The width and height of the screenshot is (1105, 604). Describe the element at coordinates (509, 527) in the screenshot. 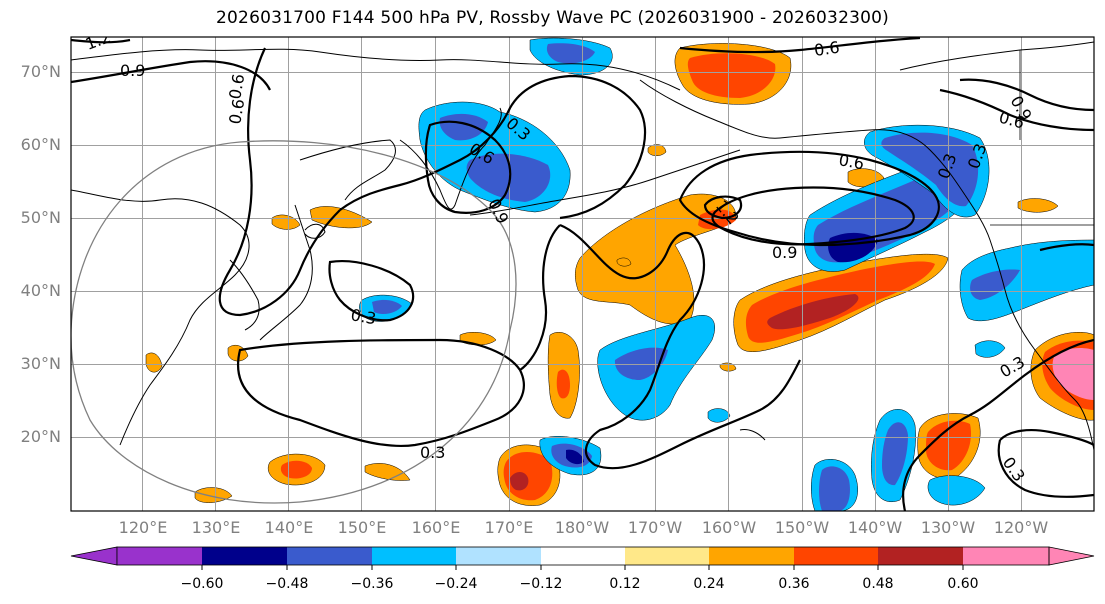

I see `lon-label-170e: 170°E` at that location.